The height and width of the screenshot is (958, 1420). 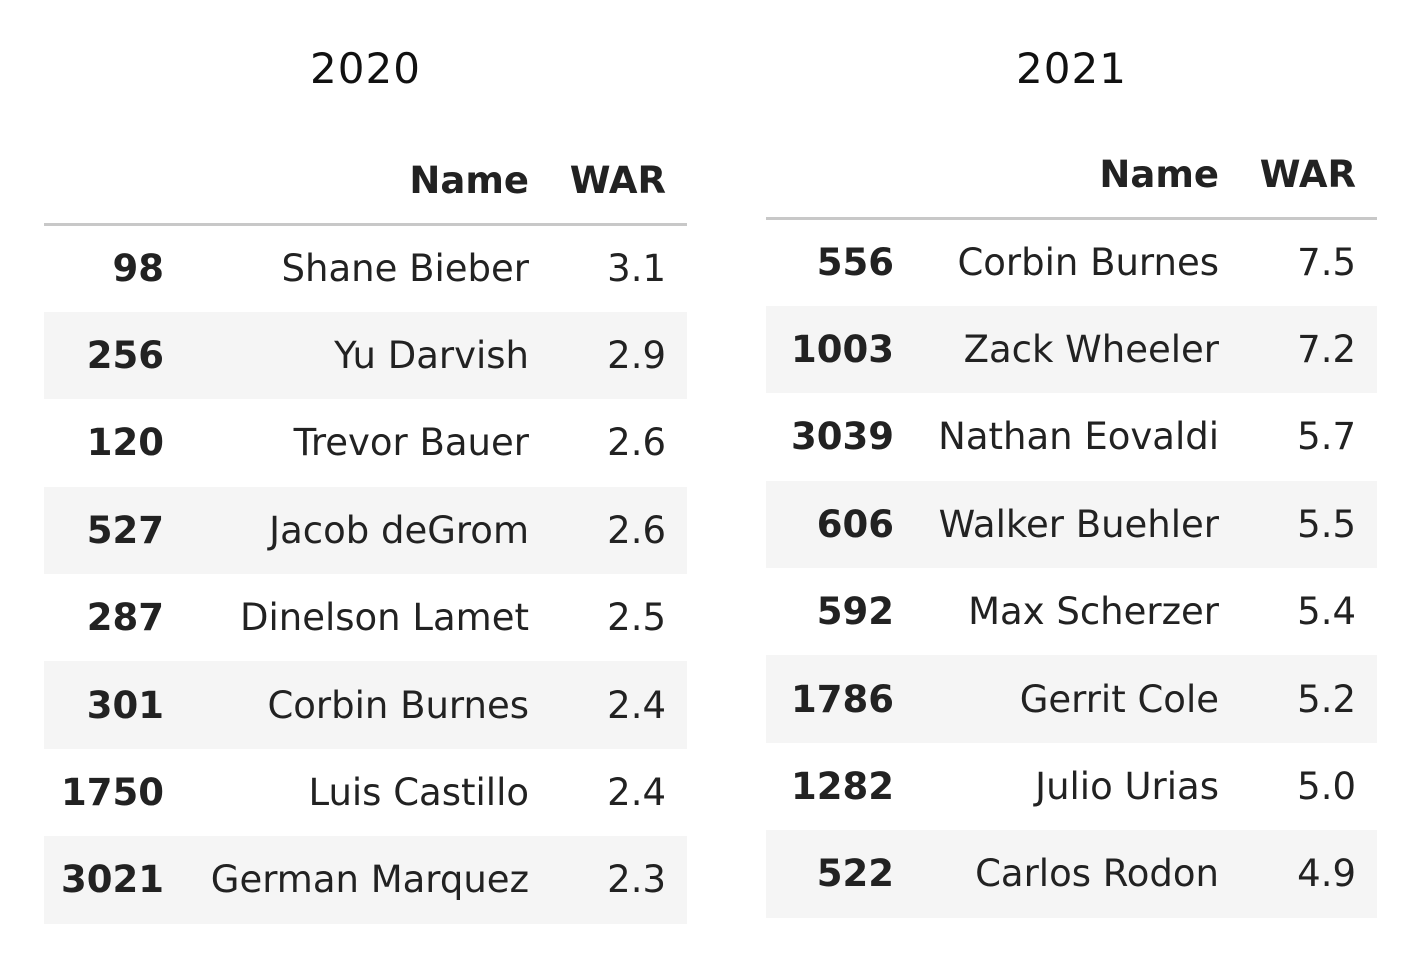 I want to click on row-index: 592, so click(x=855, y=612).